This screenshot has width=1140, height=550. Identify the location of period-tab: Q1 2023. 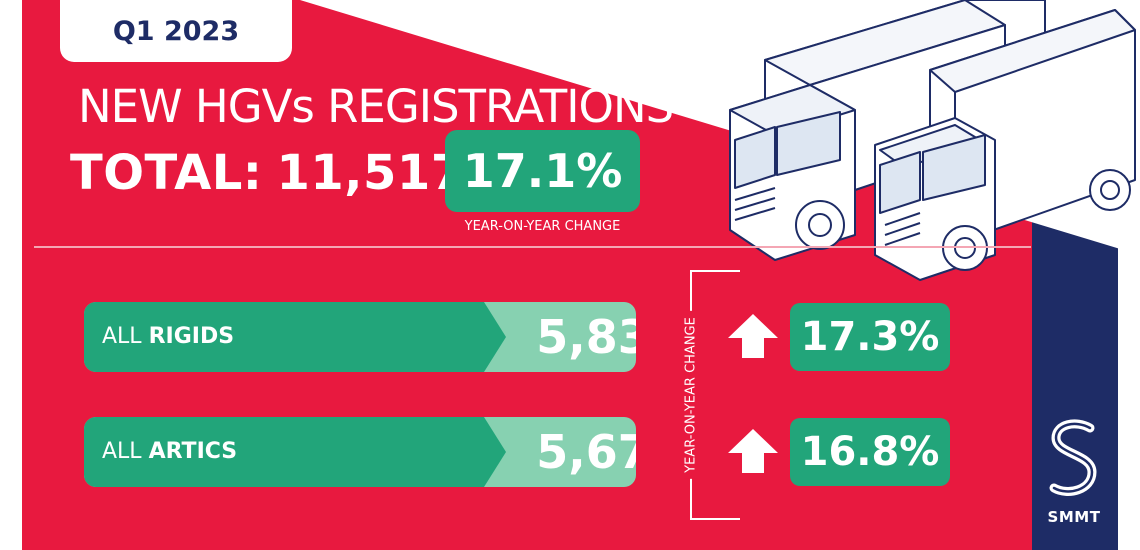
(176, 31).